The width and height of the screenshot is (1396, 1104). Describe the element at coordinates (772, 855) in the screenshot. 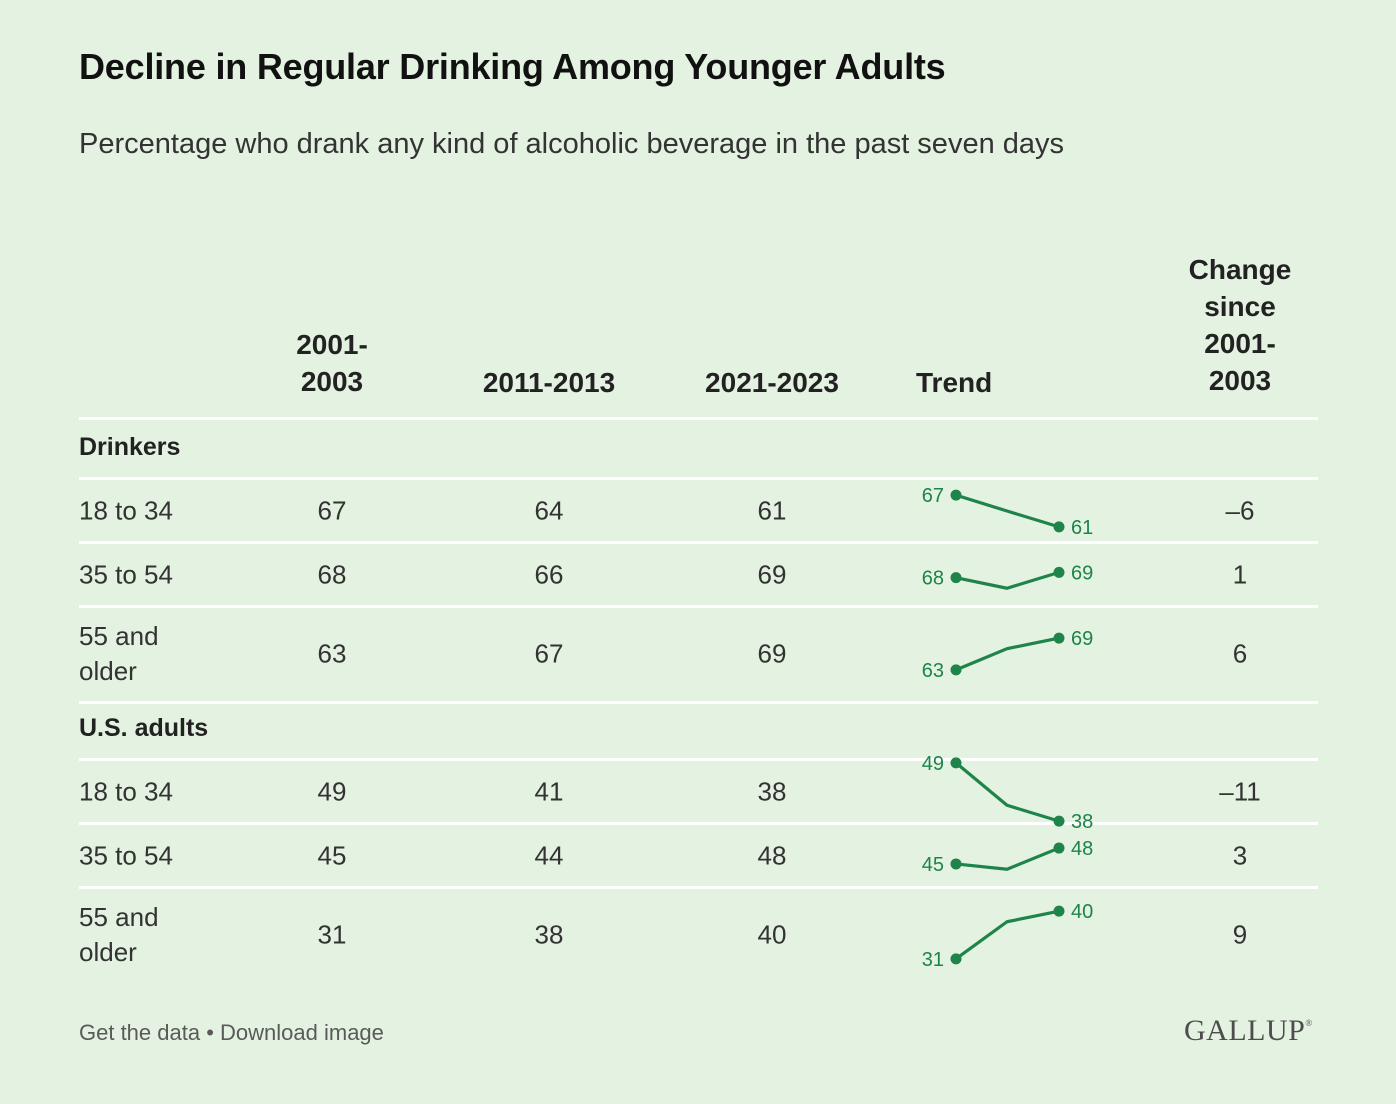

I see `value-cell: 48` at that location.